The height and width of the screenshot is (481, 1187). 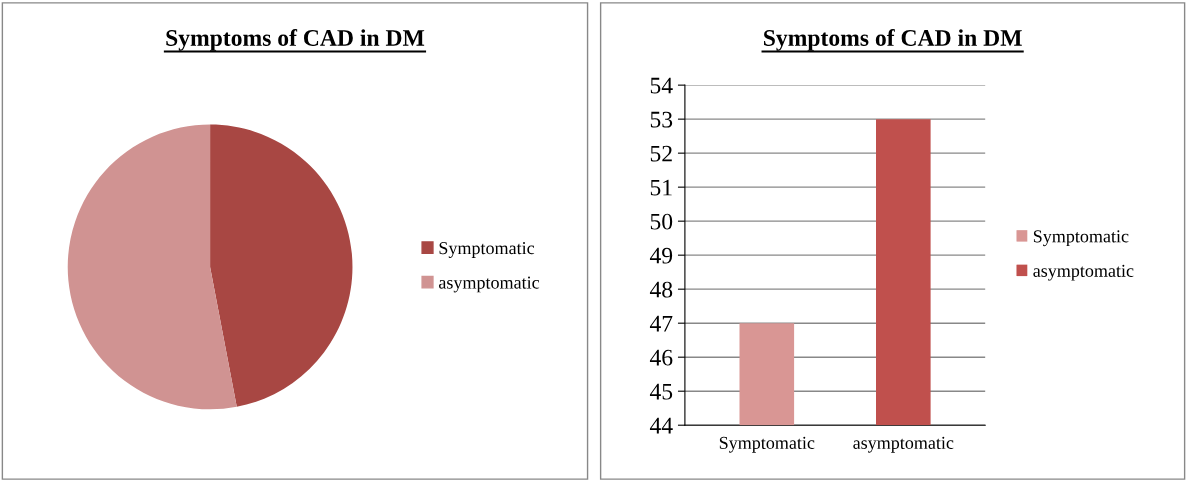 What do you see at coordinates (661, 425) in the screenshot?
I see `y-tick-label: 44` at bounding box center [661, 425].